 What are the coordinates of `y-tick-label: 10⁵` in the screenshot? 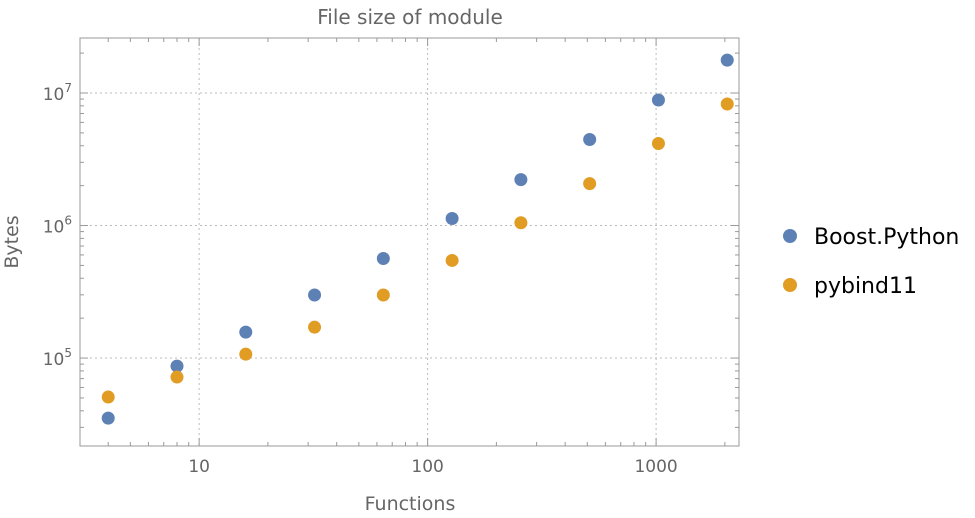 It's located at (57, 358).